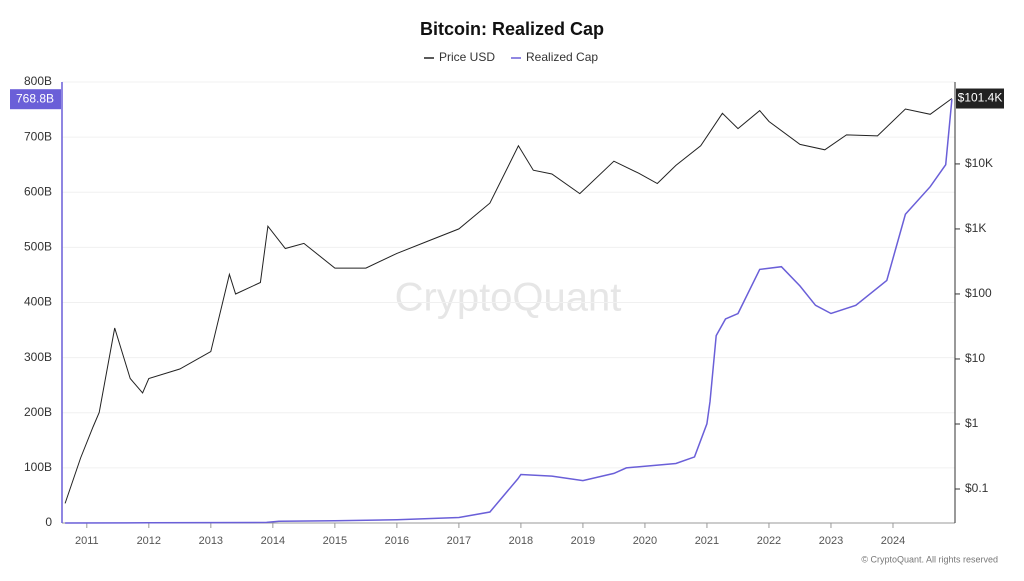 The height and width of the screenshot is (581, 1024). Describe the element at coordinates (831, 541) in the screenshot. I see `x-tick-label: 2023` at that location.